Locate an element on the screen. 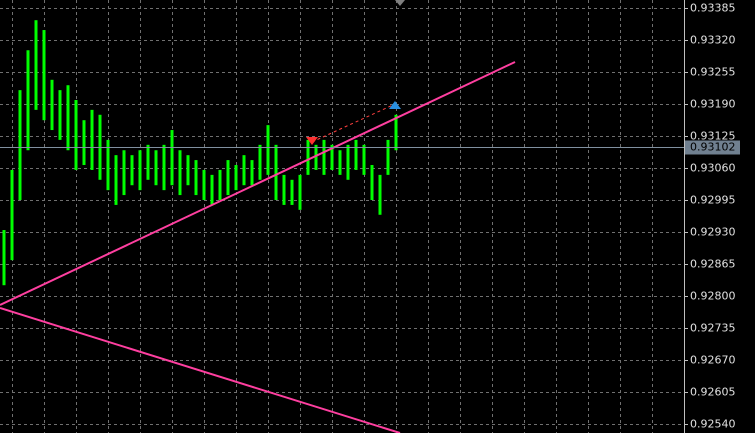 This screenshot has height=433, width=755. current-price-label: 0.93102 is located at coordinates (713, 147).